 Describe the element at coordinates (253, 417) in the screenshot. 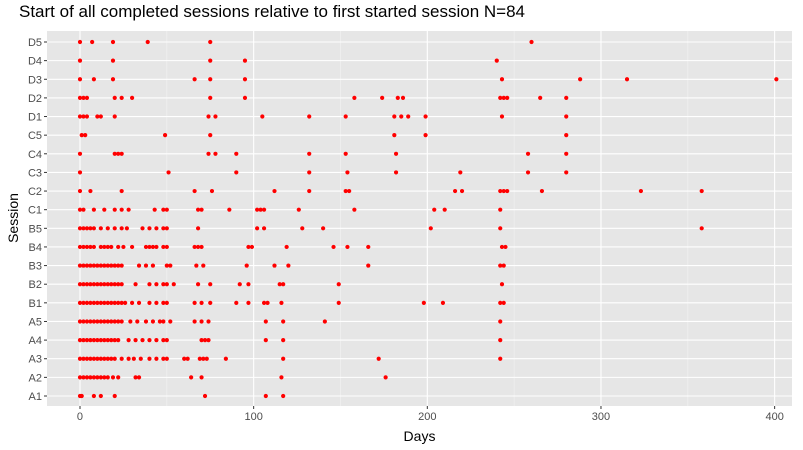

I see `x-tick-label: 100` at that location.